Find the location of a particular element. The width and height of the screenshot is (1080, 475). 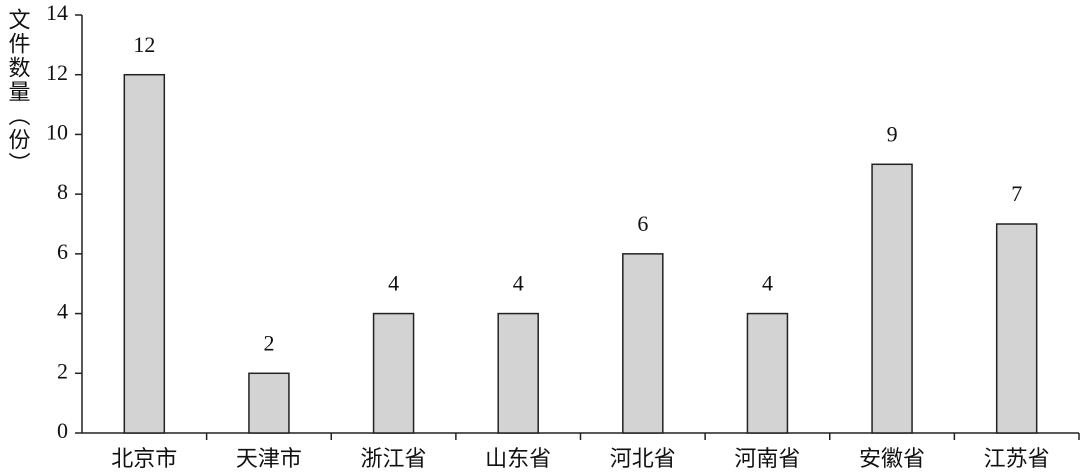

data-label: 7 is located at coordinates (1016, 193).